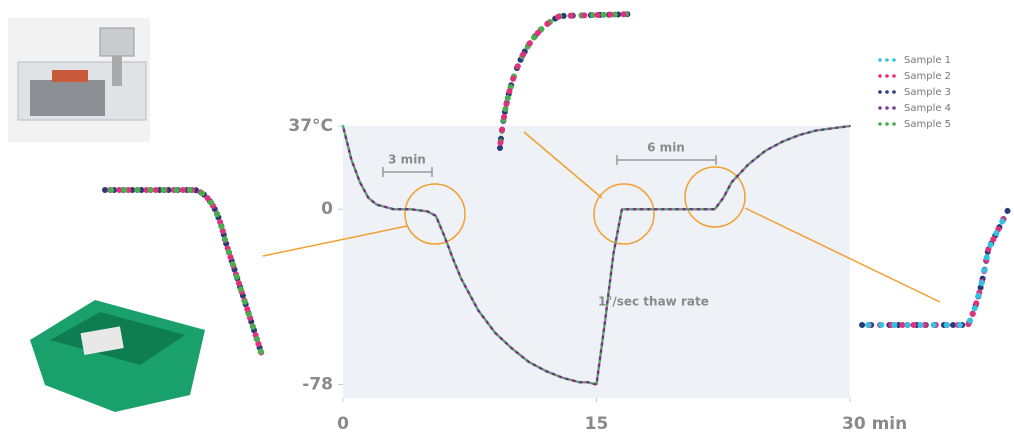 This screenshot has height=445, width=1014. I want to click on legend-label: Sample 5, so click(927, 124).